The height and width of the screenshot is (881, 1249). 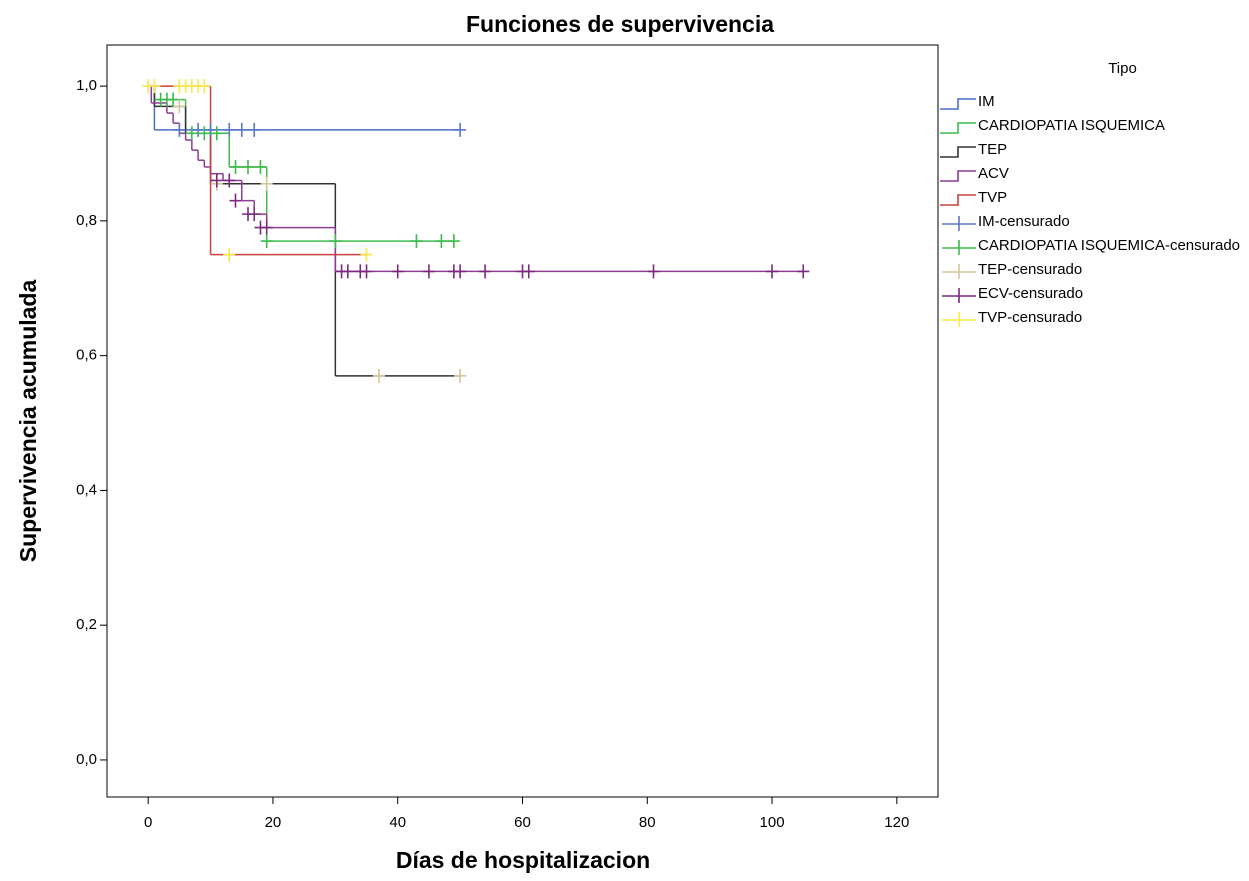 I want to click on legend-label: ACV, so click(x=993, y=173).